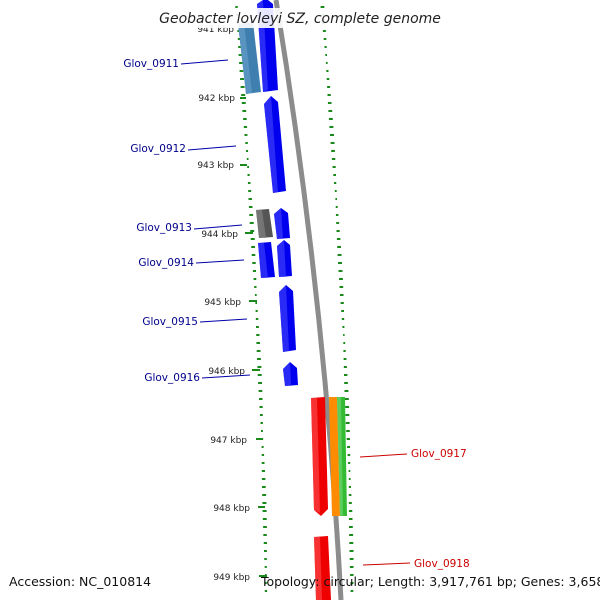 The height and width of the screenshot is (600, 600). I want to click on tick-group-948: 948 kbp, so click(239, 509).